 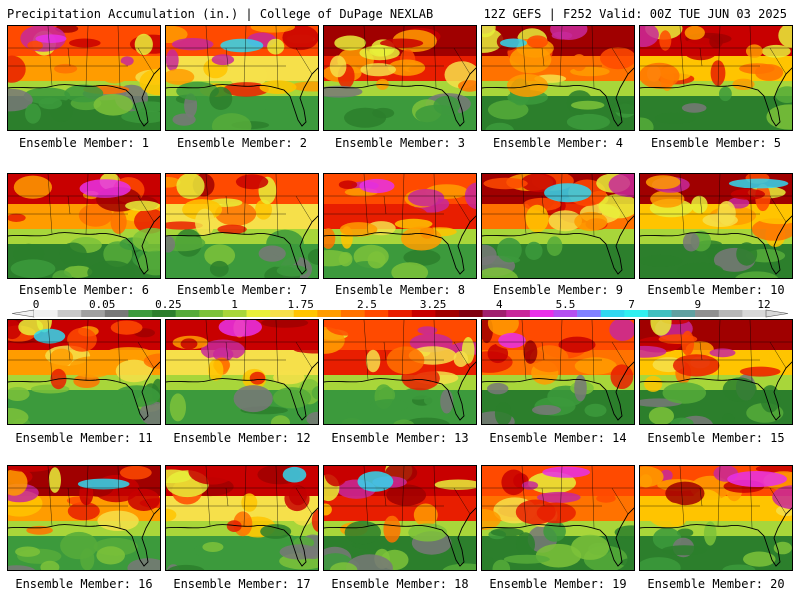 I want to click on colorbar-tick-label: 1, so click(x=234, y=305).